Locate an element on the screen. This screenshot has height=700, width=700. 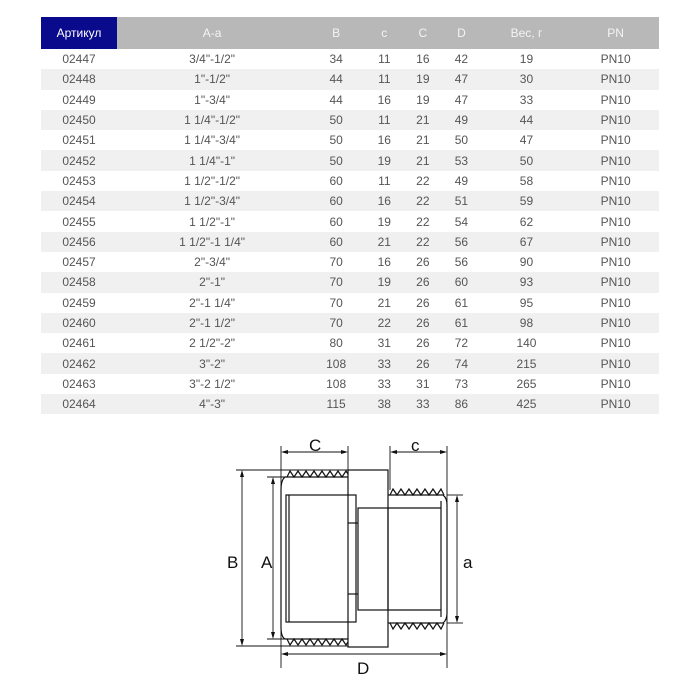
table-row: 02453 1 1/2"-1/2" 60 11 22 49 58 PN10 is located at coordinates (350, 181).